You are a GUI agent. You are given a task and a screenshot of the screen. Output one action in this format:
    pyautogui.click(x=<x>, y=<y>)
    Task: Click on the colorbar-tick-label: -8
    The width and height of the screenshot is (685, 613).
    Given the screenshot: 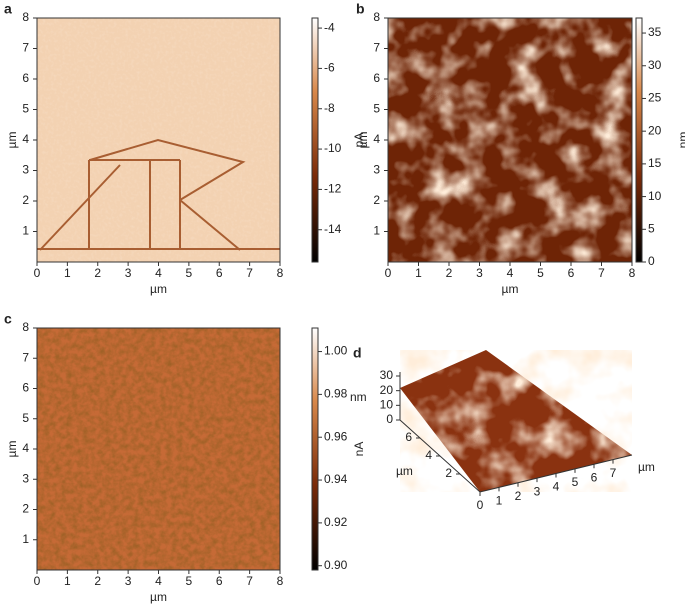 What is the action you would take?
    pyautogui.click(x=329, y=108)
    